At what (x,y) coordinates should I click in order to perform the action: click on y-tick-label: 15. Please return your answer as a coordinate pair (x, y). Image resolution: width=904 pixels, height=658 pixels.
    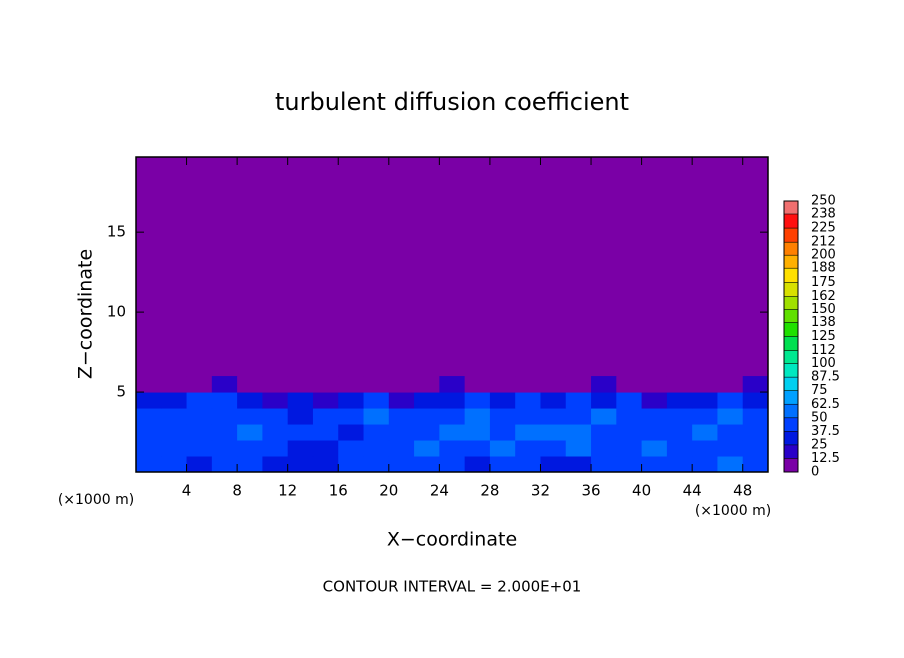
    Looking at the image, I should click on (116, 232).